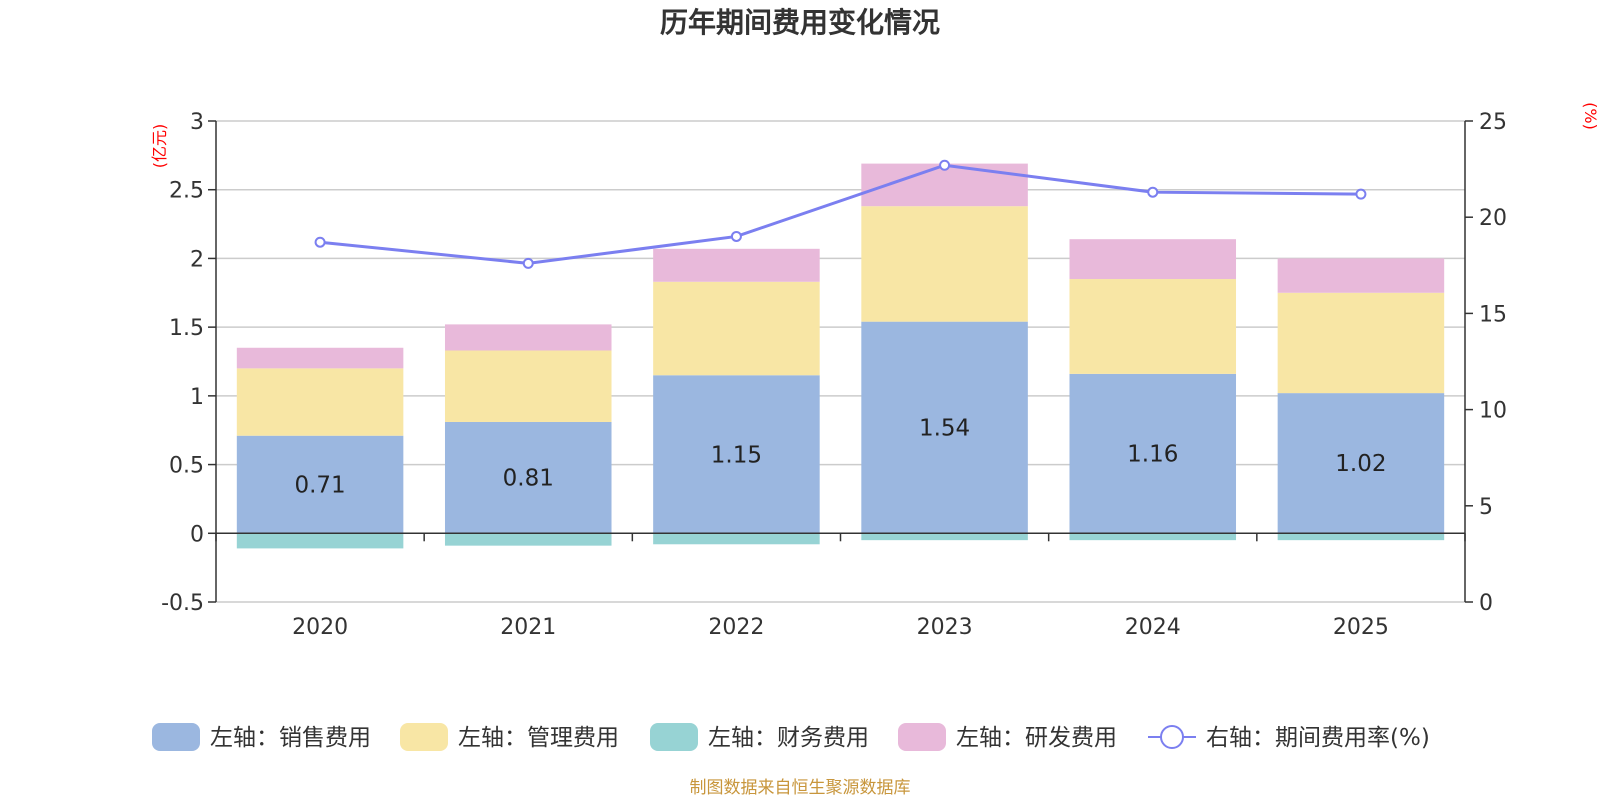  I want to click on data-label: 0.71, so click(319, 485).